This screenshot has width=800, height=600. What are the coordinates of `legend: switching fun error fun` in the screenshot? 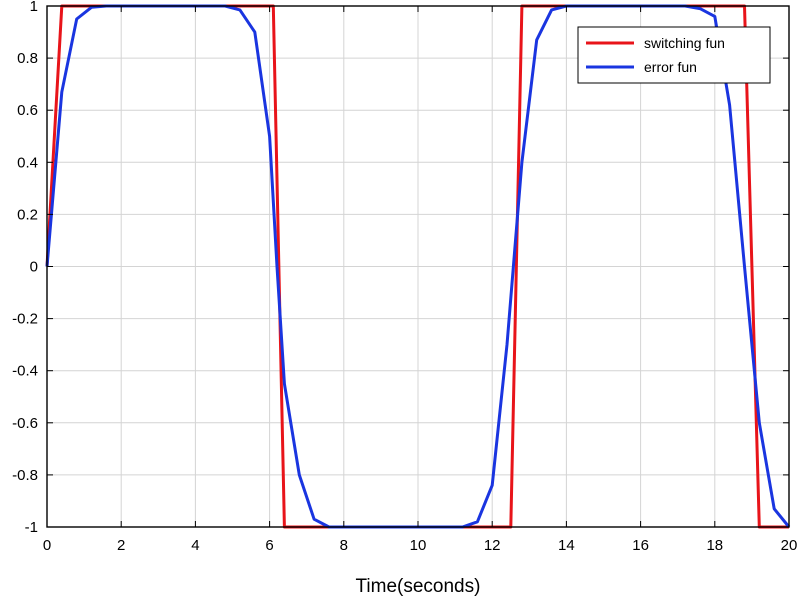 It's located at (674, 55).